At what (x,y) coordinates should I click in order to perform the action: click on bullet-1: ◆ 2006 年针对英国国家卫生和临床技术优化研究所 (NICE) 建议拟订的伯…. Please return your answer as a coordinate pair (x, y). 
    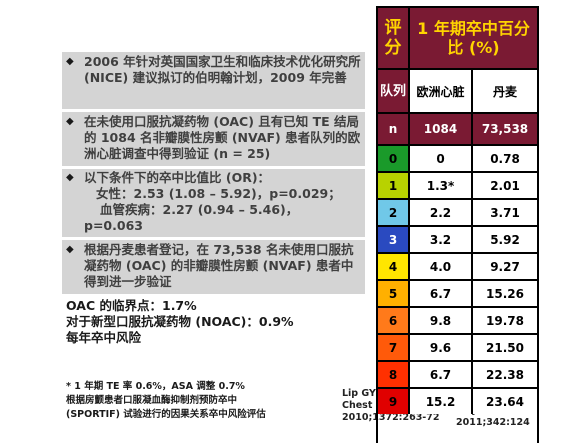
    Looking at the image, I should click on (214, 70).